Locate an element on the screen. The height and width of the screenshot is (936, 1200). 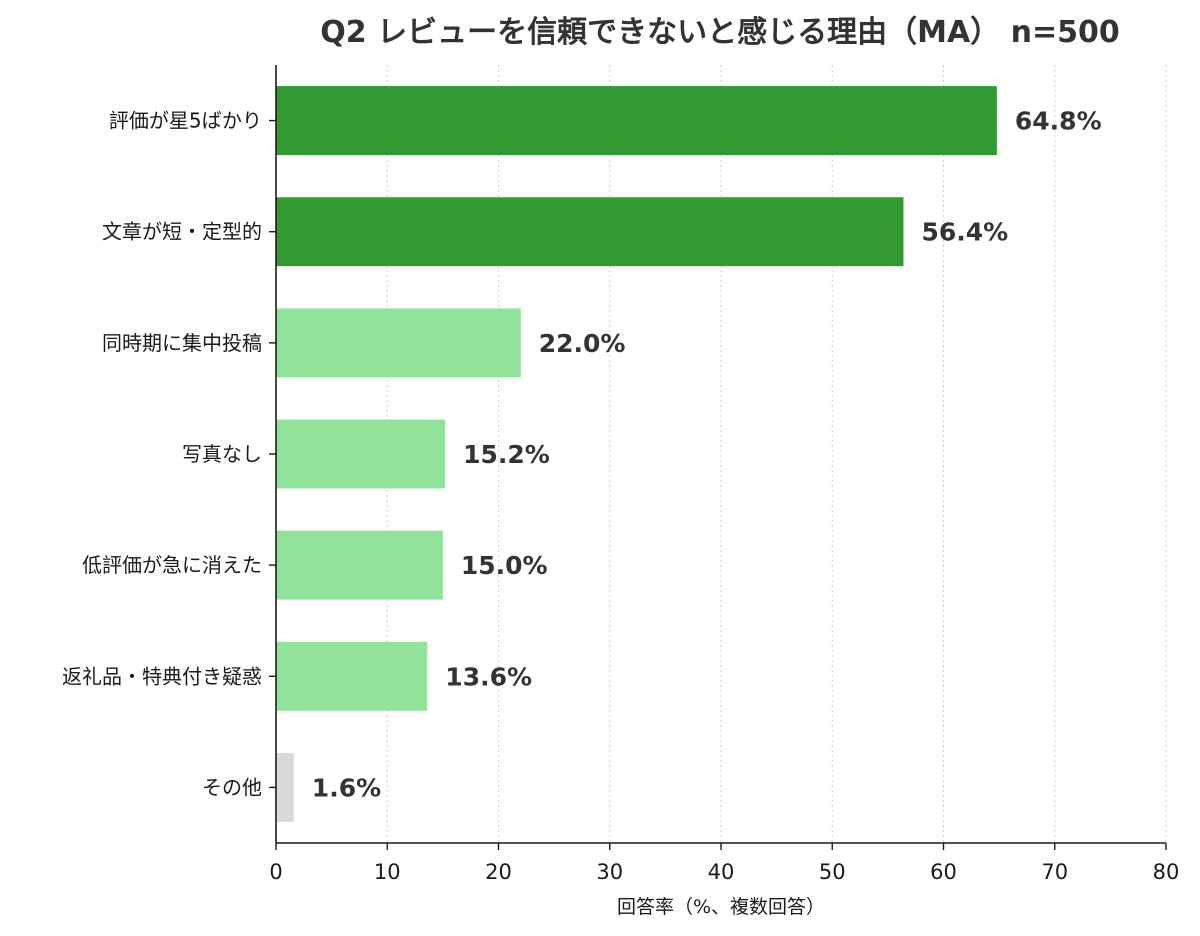
x-tick-label: 0 is located at coordinates (275, 872).